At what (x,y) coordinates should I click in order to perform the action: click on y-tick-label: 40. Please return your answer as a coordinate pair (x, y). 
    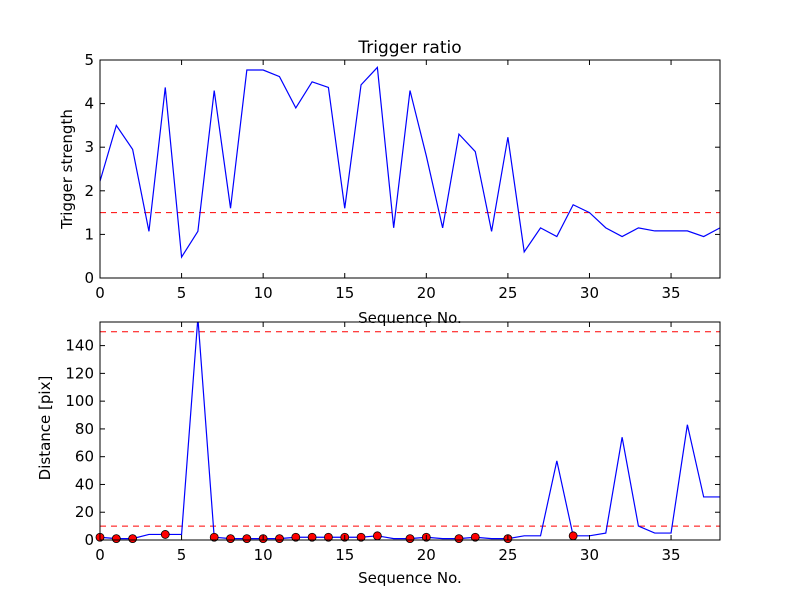
    Looking at the image, I should click on (84, 484).